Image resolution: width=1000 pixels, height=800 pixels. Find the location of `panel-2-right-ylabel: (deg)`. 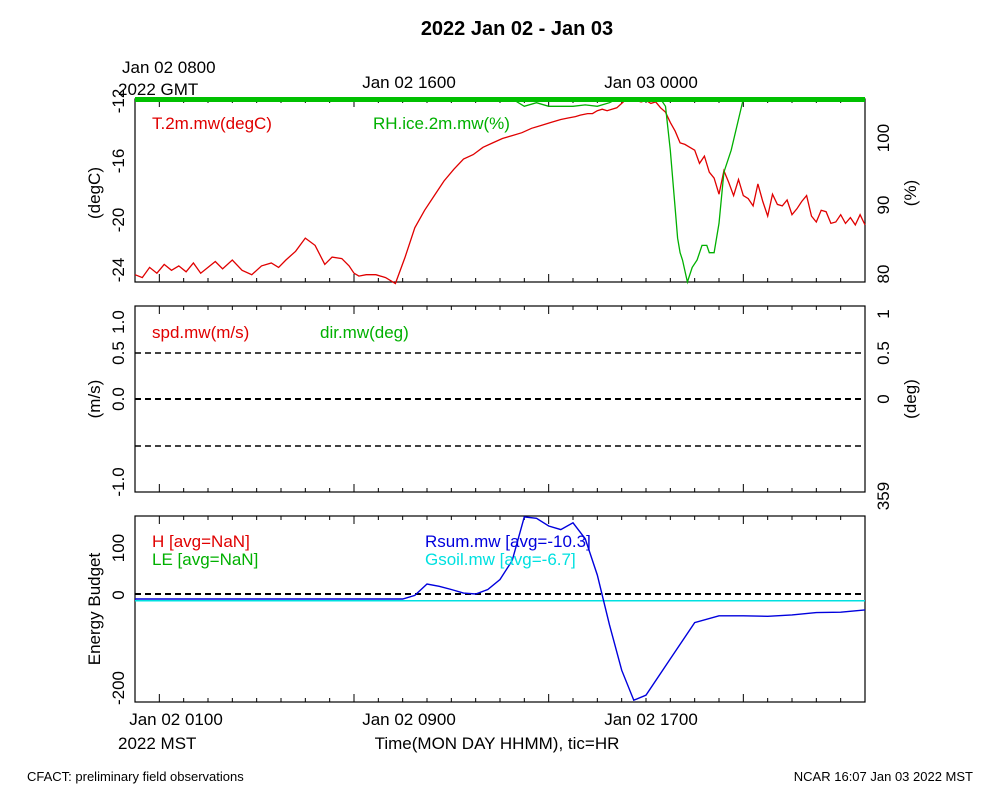

panel-2-right-ylabel: (deg) is located at coordinates (910, 399).